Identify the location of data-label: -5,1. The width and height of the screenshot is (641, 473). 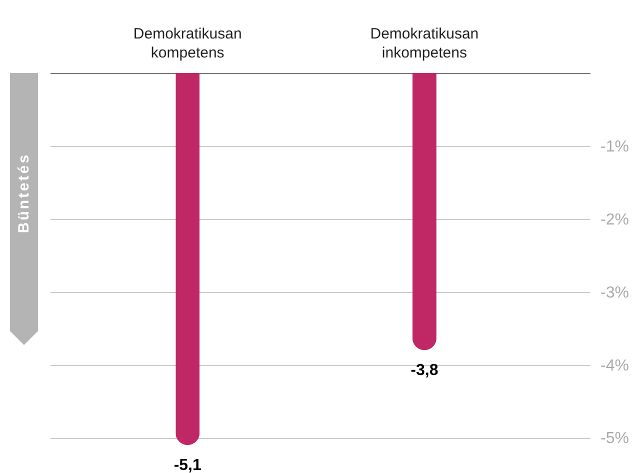
(188, 465).